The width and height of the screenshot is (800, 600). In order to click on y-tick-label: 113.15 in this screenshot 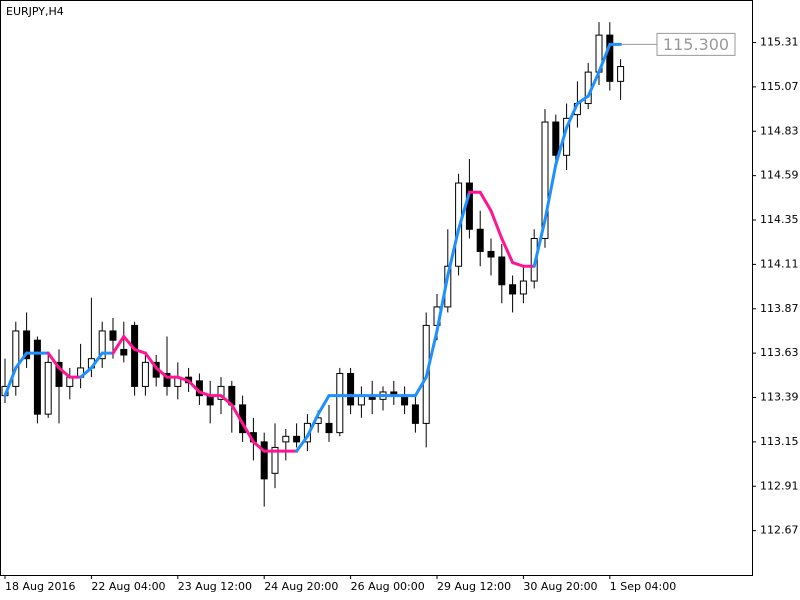, I will do `click(779, 441)`.